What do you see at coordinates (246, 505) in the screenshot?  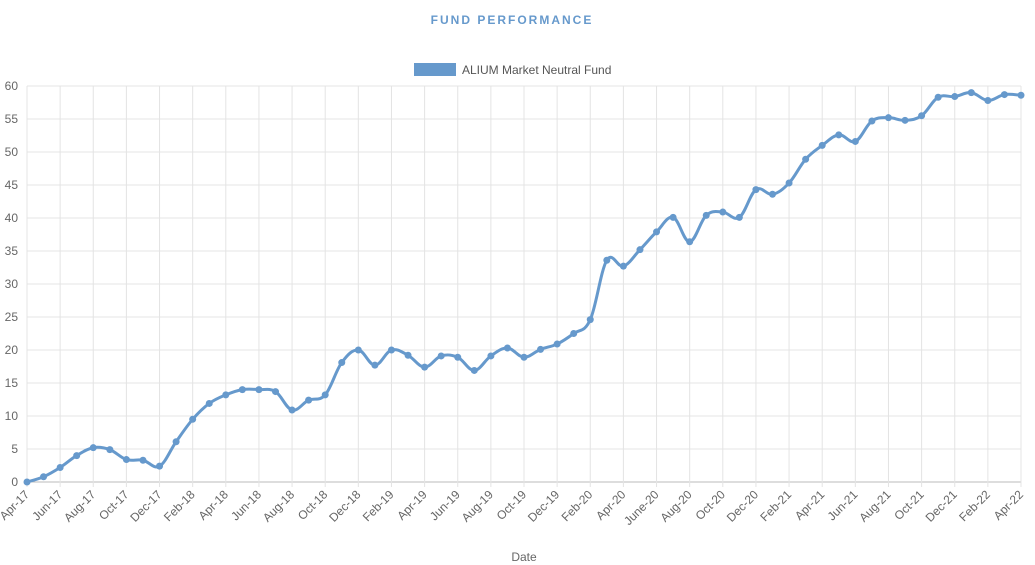 I see `x-tick-label: Jun-18` at bounding box center [246, 505].